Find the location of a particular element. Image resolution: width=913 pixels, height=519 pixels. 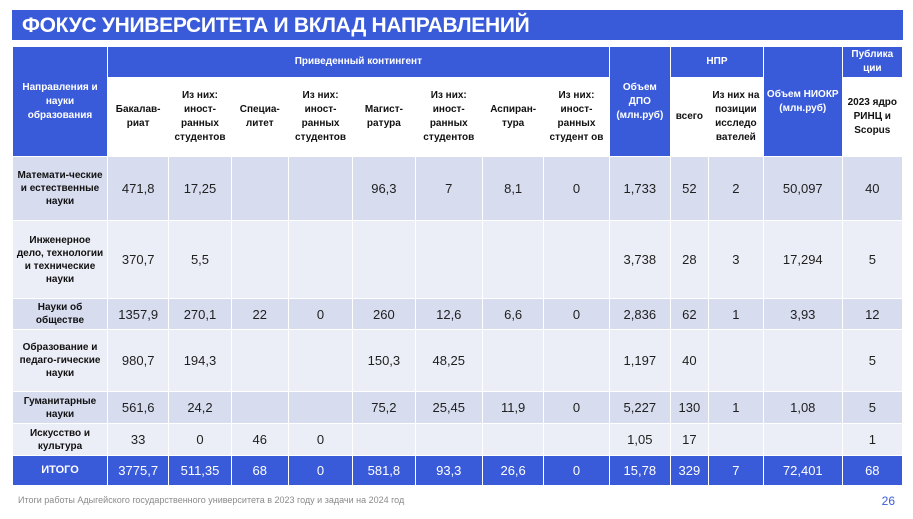

cell-publications: 40 is located at coordinates (872, 188).